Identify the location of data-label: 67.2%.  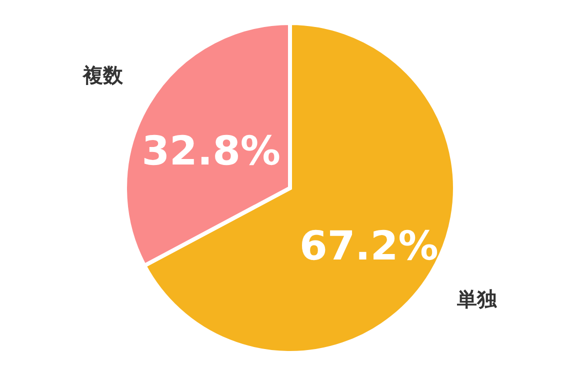
(369, 246).